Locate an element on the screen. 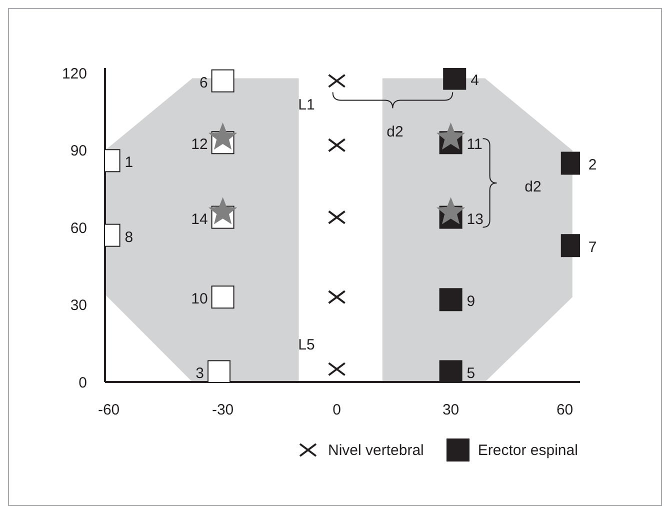 This screenshot has width=670, height=506. annotation: 14 is located at coordinates (199, 219).